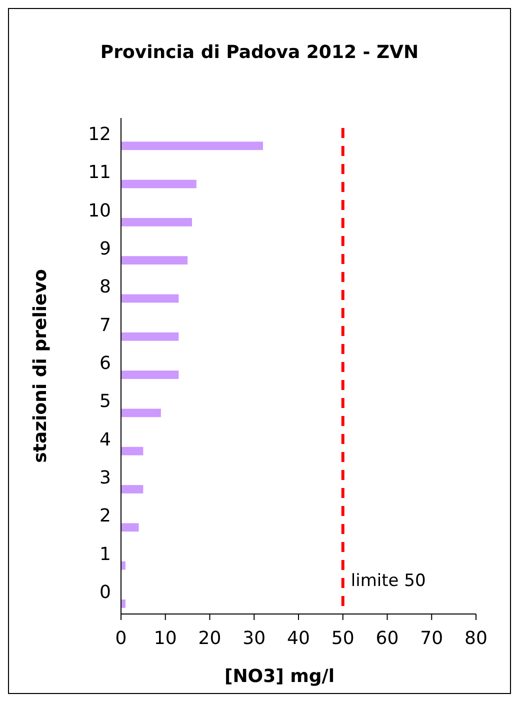 The image size is (519, 702). Describe the element at coordinates (105, 516) in the screenshot. I see `y-tick-label: 2` at that location.